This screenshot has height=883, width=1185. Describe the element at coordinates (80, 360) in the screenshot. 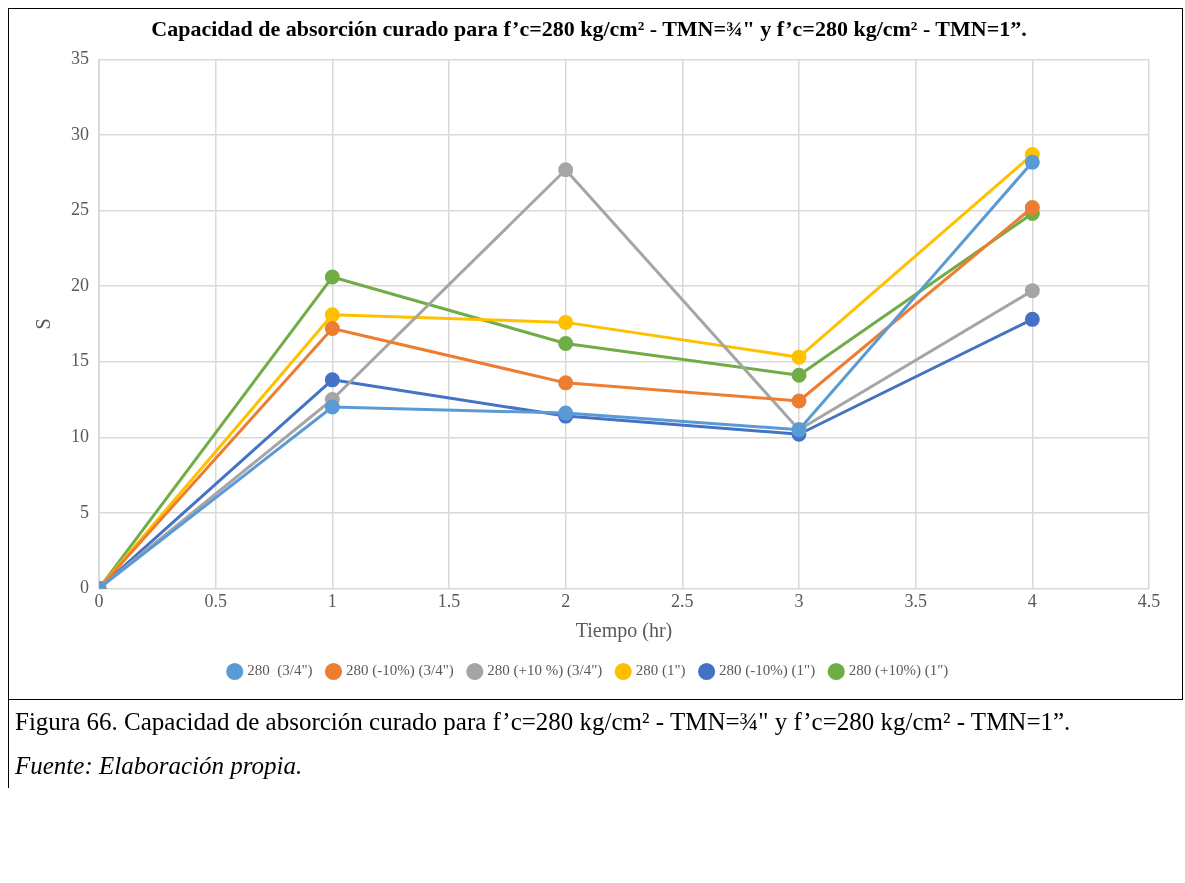

I see `y-tick-label: 15` at that location.